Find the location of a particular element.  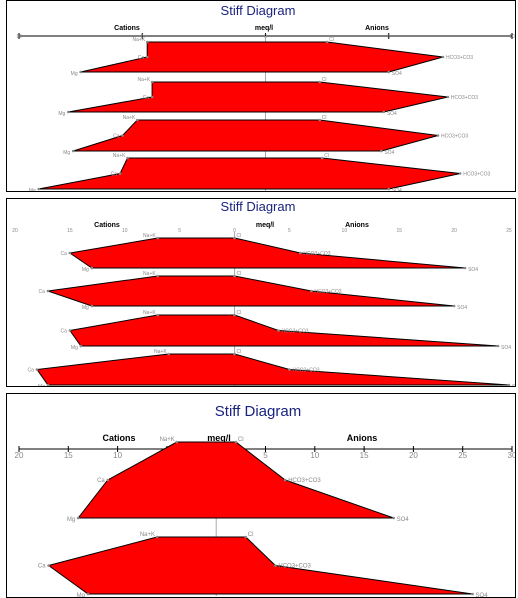

chart-title: Stiff Diagram is located at coordinates (258, 206).